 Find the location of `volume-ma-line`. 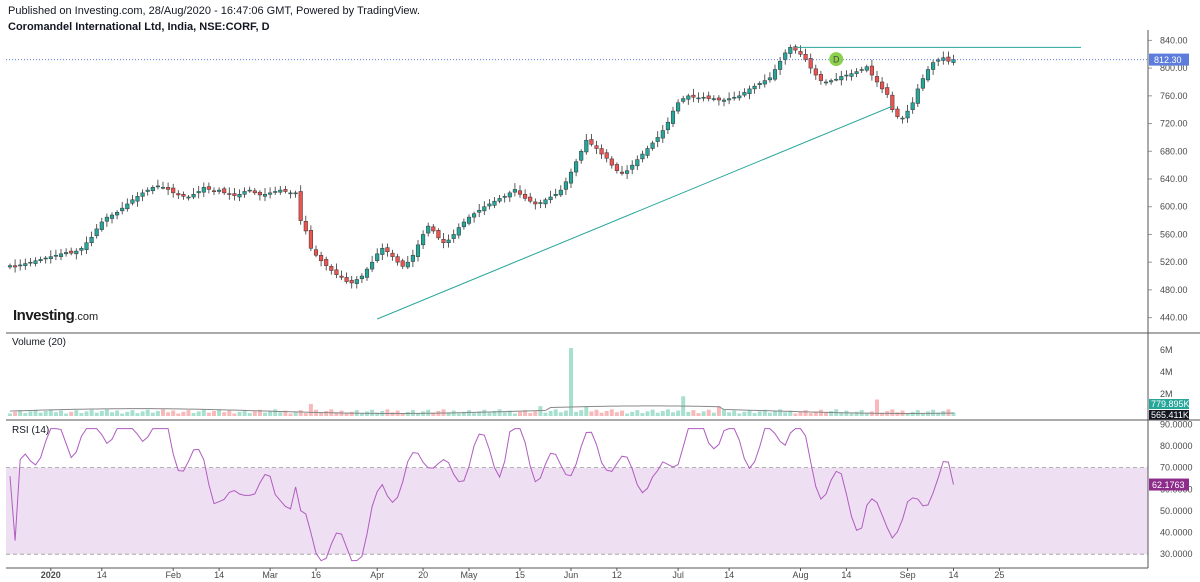

volume-ma-line is located at coordinates (481, 409).